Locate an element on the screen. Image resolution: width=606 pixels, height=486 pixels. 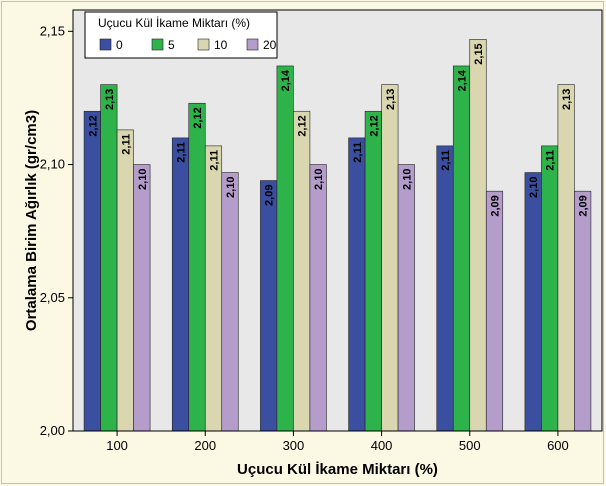
x-tick-label: 600 is located at coordinates (558, 445).